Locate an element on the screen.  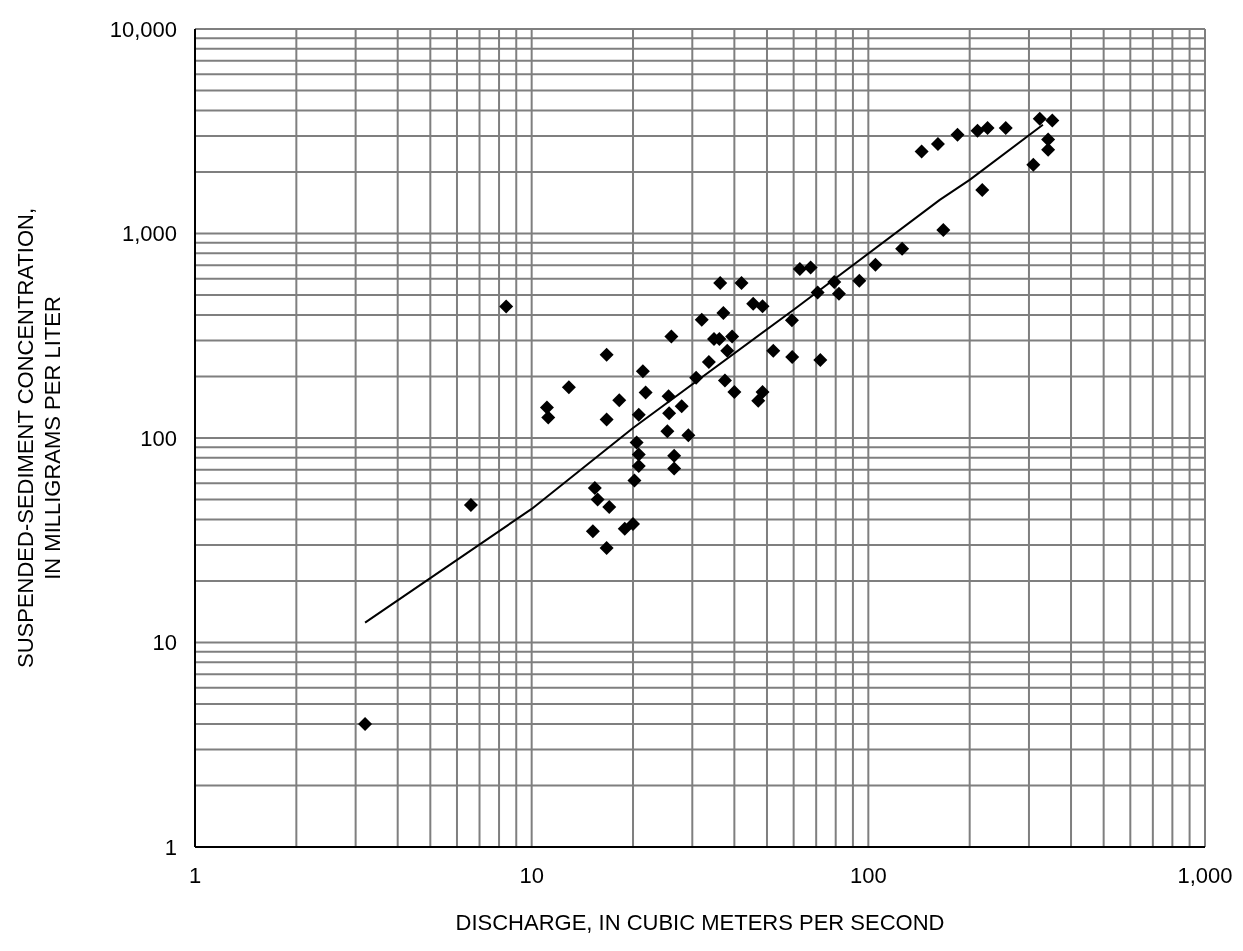
x-tick-label: 10 is located at coordinates (531, 875).